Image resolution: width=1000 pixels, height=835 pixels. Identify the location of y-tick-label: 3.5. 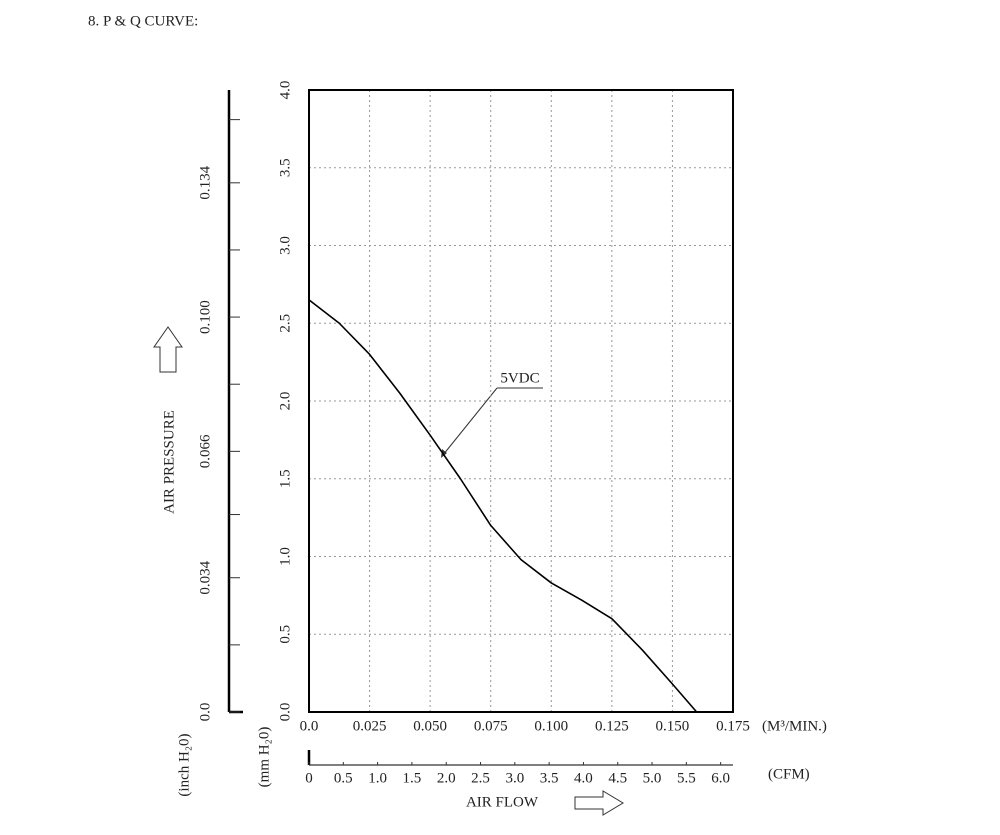
(285, 167).